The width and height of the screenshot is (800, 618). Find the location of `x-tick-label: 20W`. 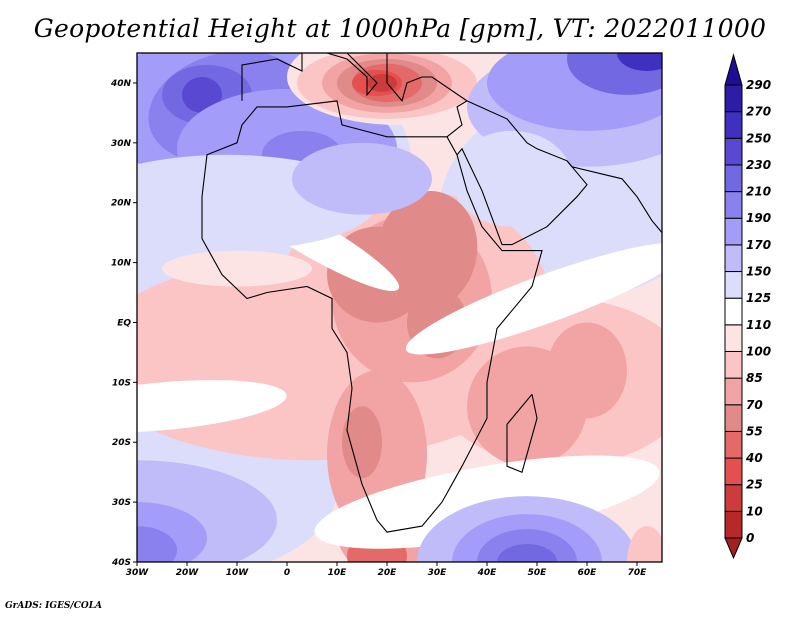

x-tick-label: 20W is located at coordinates (188, 573).